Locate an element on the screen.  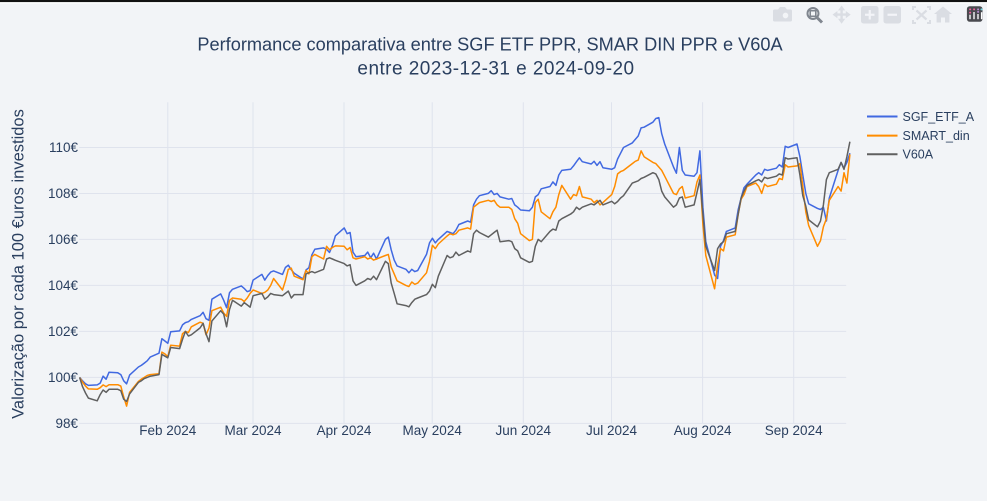
svg-text: 110€ is located at coordinates (64, 147).